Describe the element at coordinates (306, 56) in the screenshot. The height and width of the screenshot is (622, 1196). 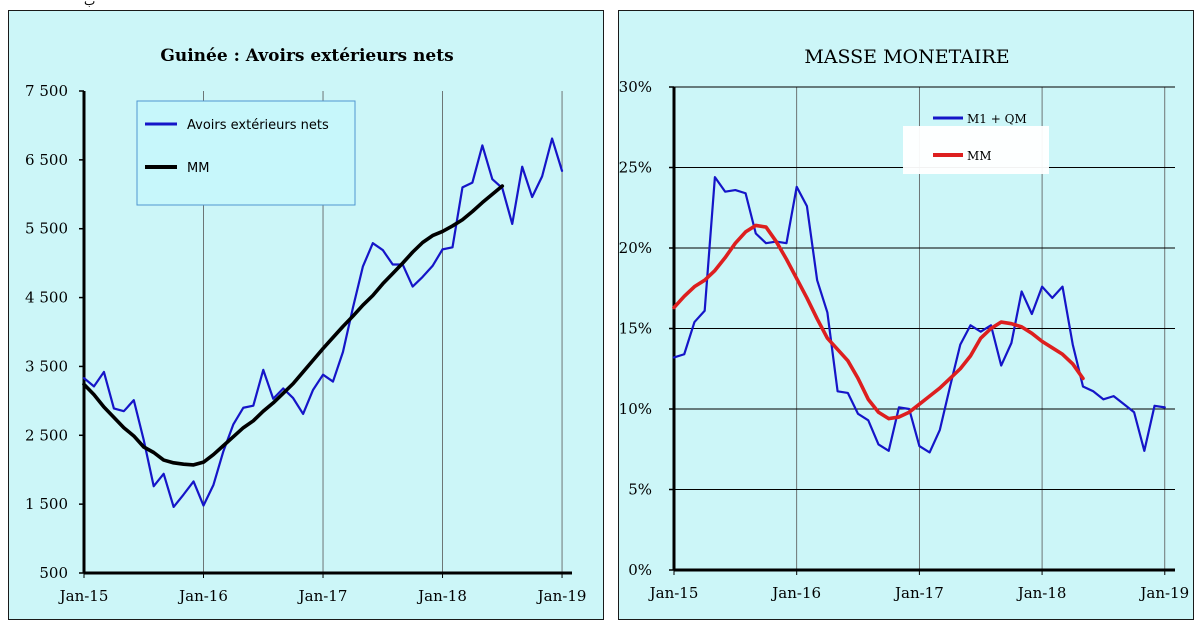
I see `chart-title-left: Guinée : Avoirs extérieurs nets` at that location.